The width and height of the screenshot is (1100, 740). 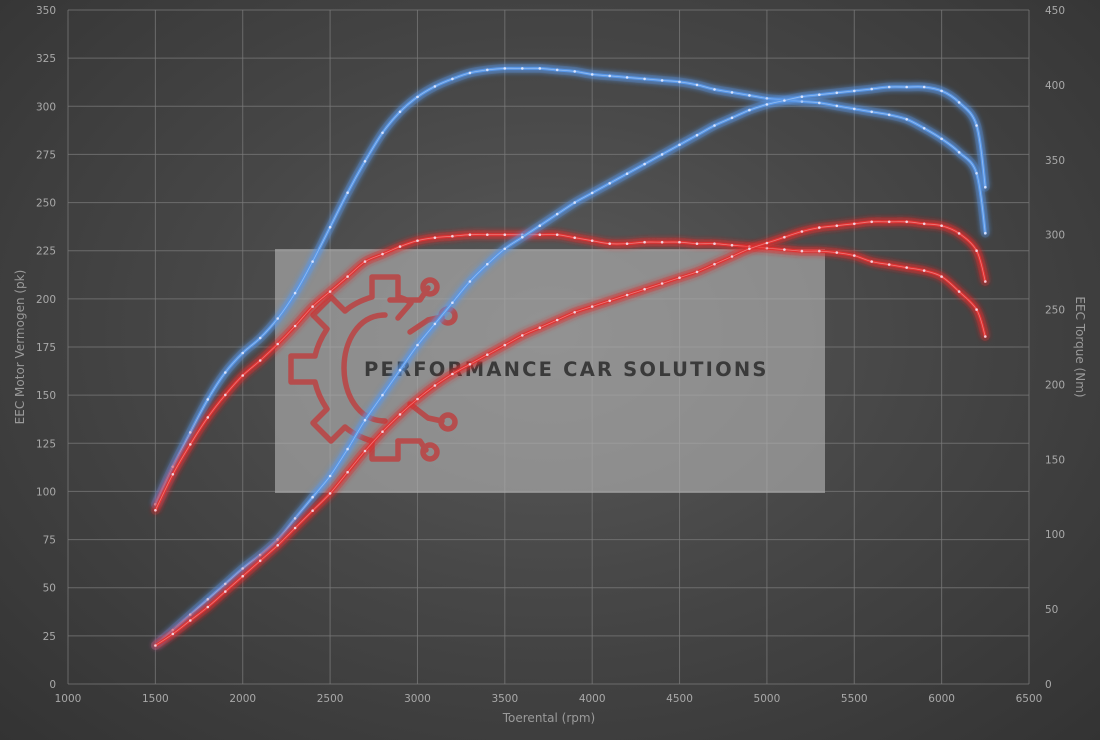 What do you see at coordinates (46, 396) in the screenshot?
I see `y-left-tick-label: 150` at bounding box center [46, 396].